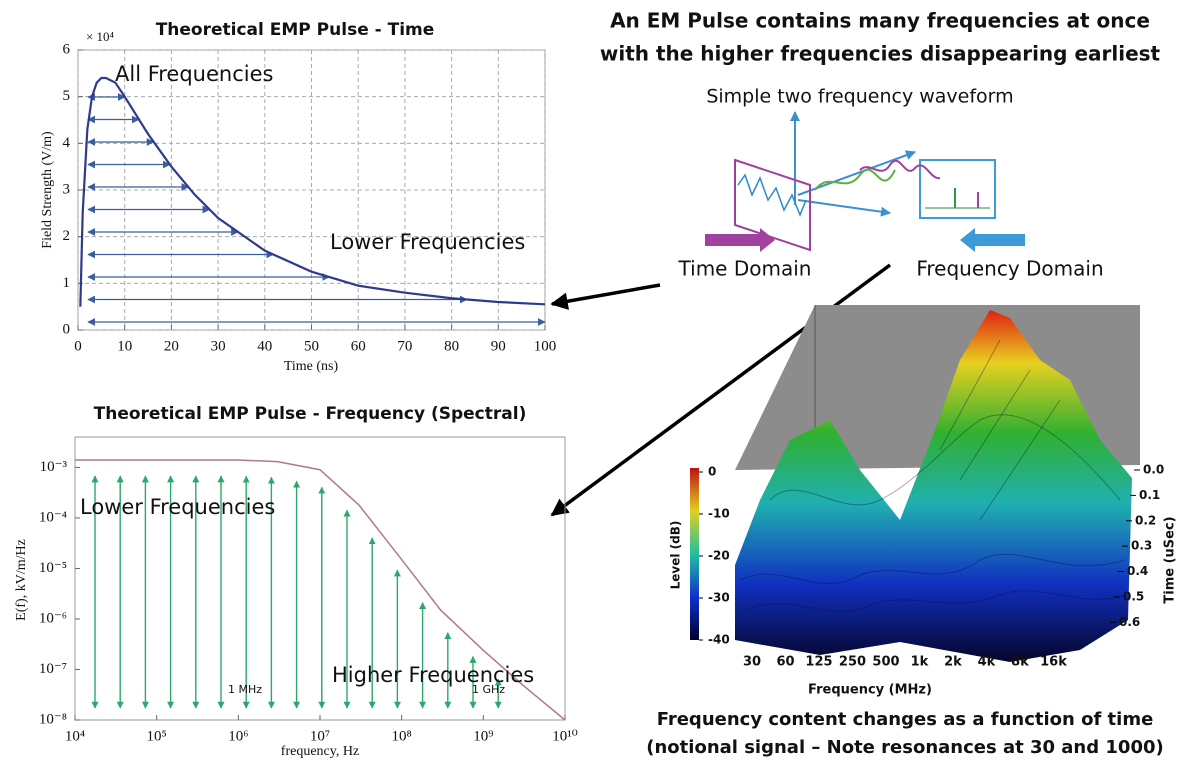  What do you see at coordinates (719, 598) in the screenshot?
I see `colorbar-tick-label: -30` at bounding box center [719, 598].